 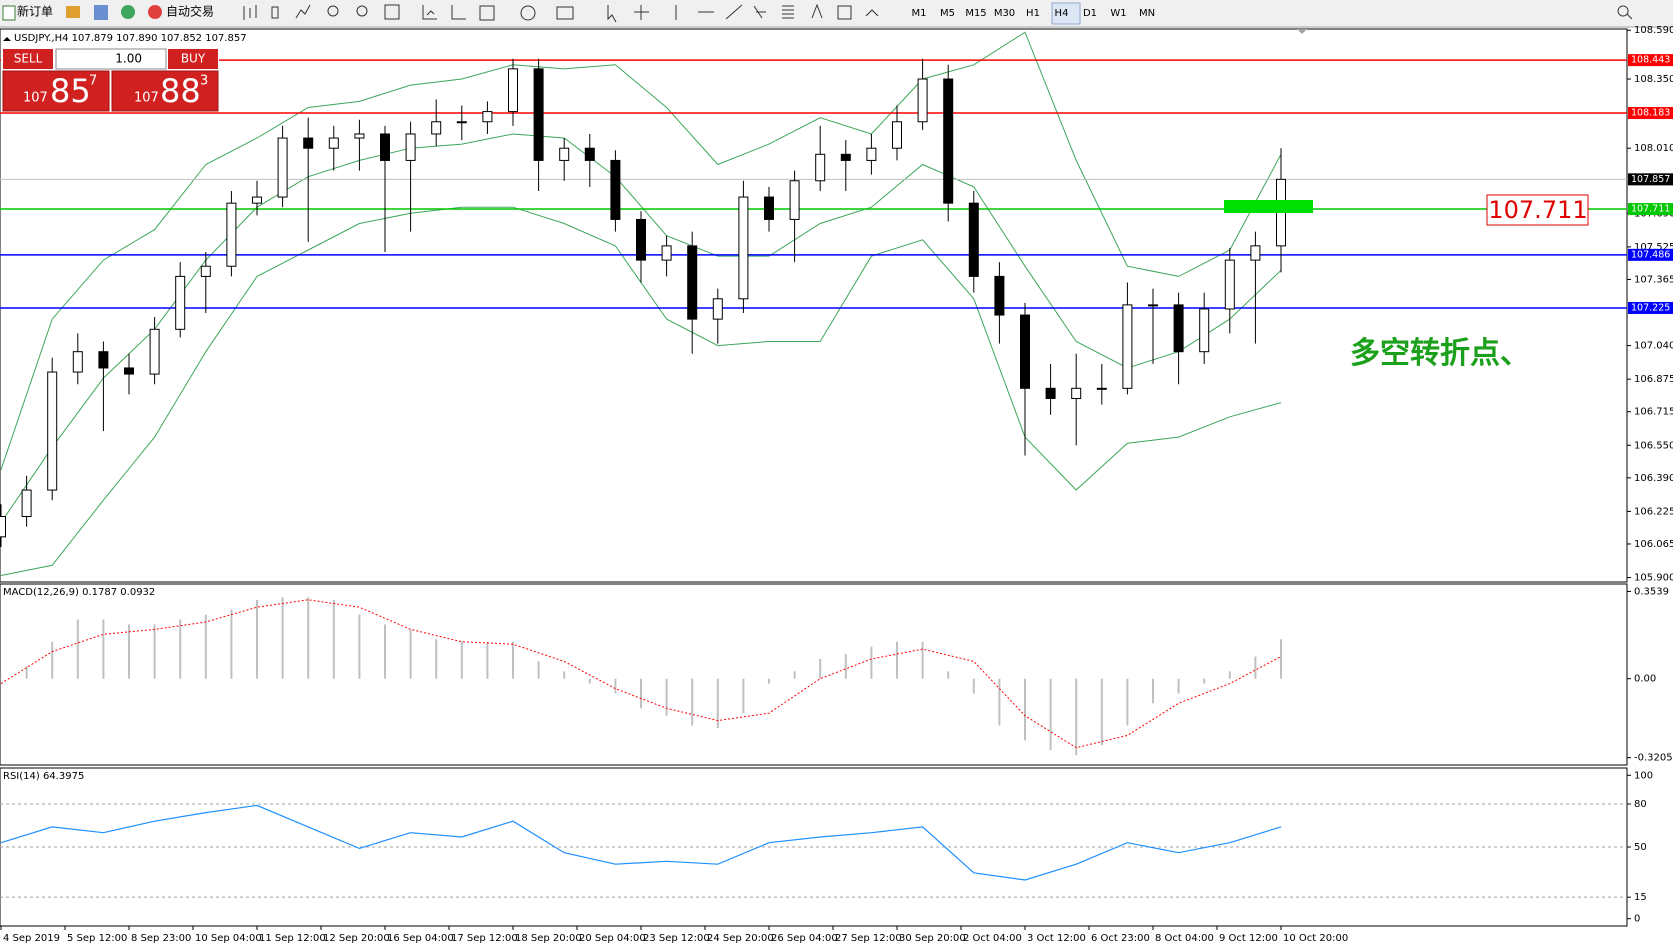 What do you see at coordinates (1537, 210) in the screenshot?
I see `price-label: 107.711` at bounding box center [1537, 210].